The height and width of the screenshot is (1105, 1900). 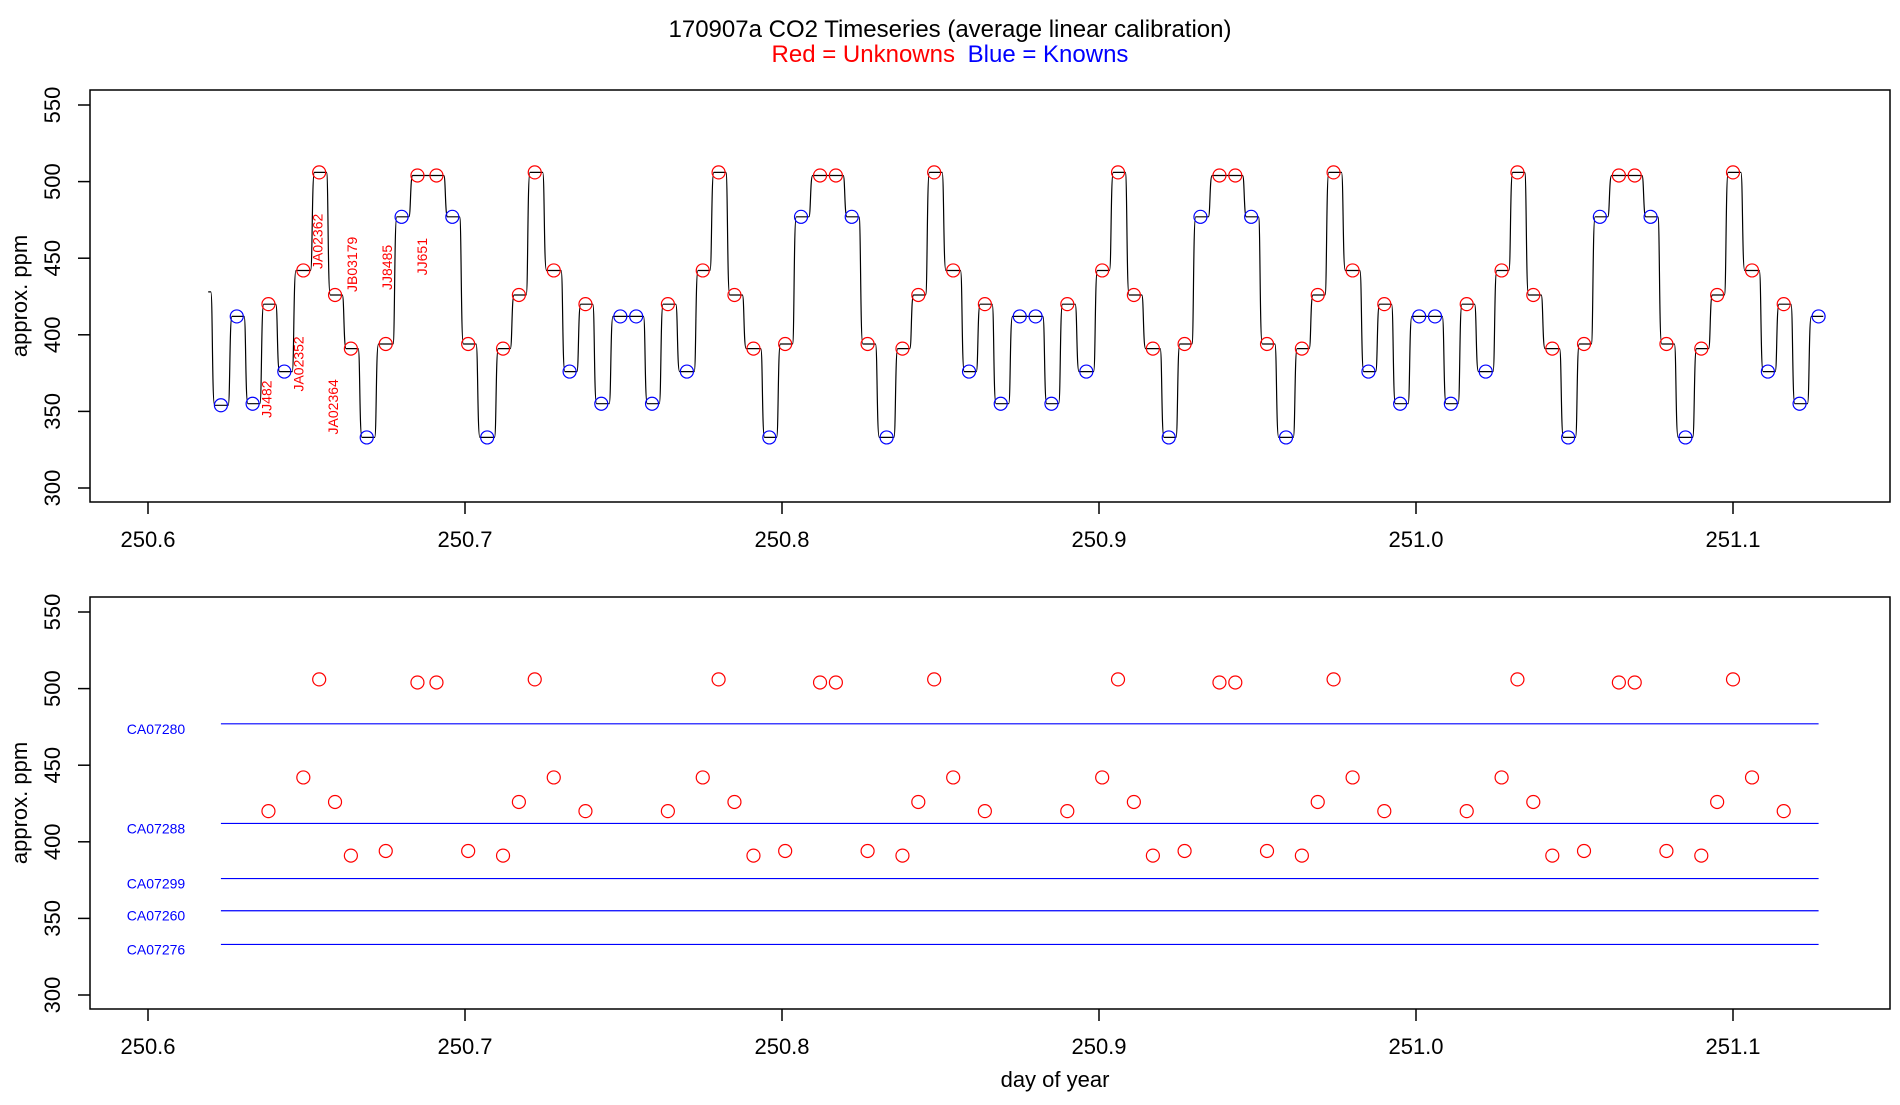 I want to click on bottom-x-tick-label: 250.8, so click(x=781, y=1046).